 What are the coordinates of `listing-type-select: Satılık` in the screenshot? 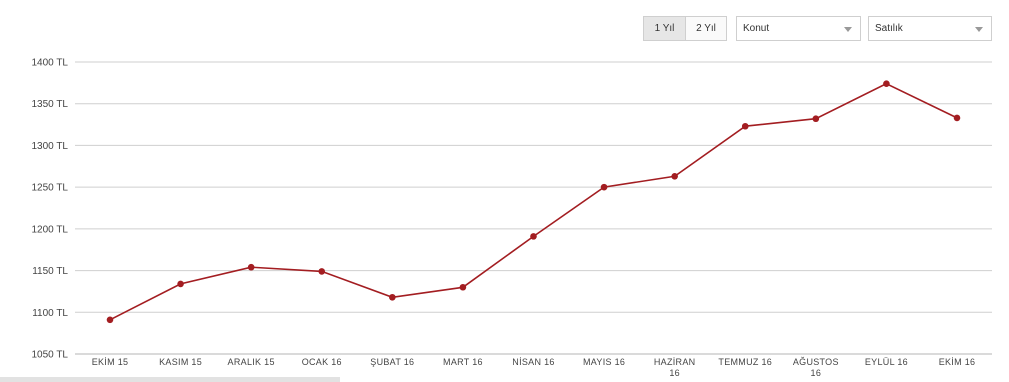 It's located at (930, 28).